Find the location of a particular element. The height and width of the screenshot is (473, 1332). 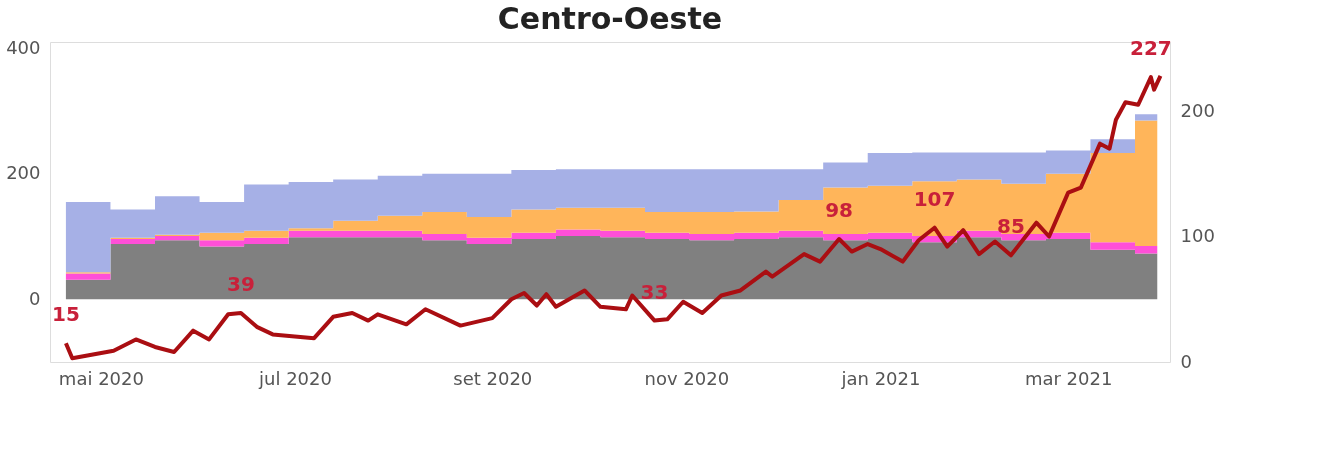

data-label: 85 is located at coordinates (1010, 226).